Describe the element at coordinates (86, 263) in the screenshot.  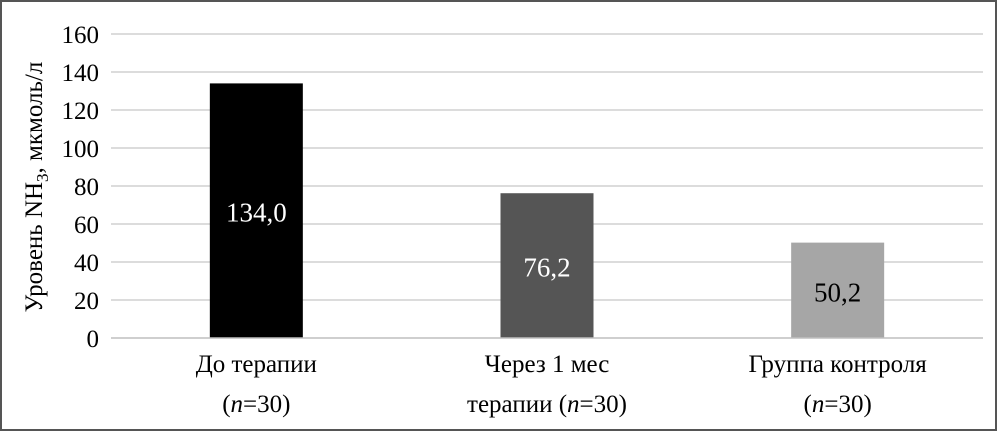
I see `y-tick-label: 40` at that location.